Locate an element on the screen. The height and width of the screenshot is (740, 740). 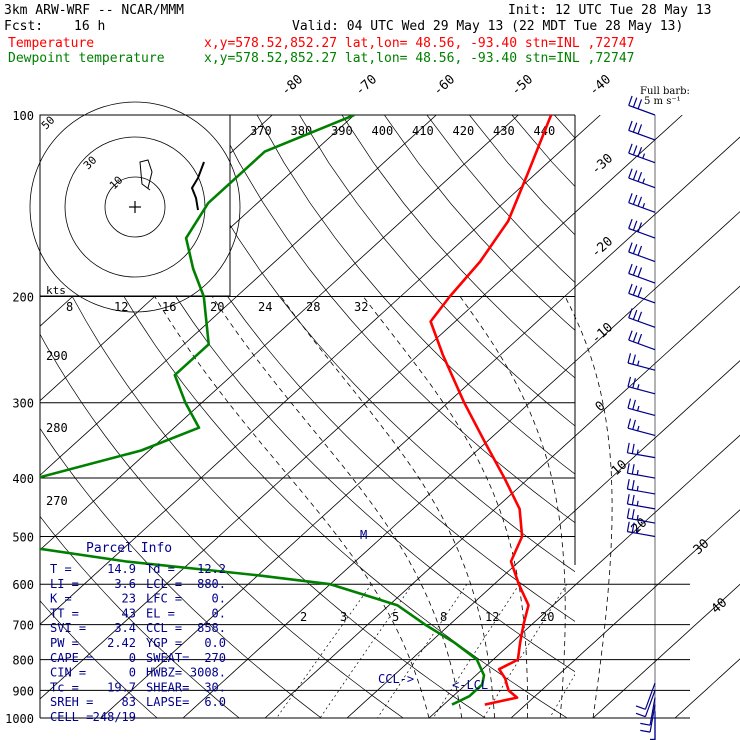
parcel-info-cell: 43 is located at coordinates (129, 613).